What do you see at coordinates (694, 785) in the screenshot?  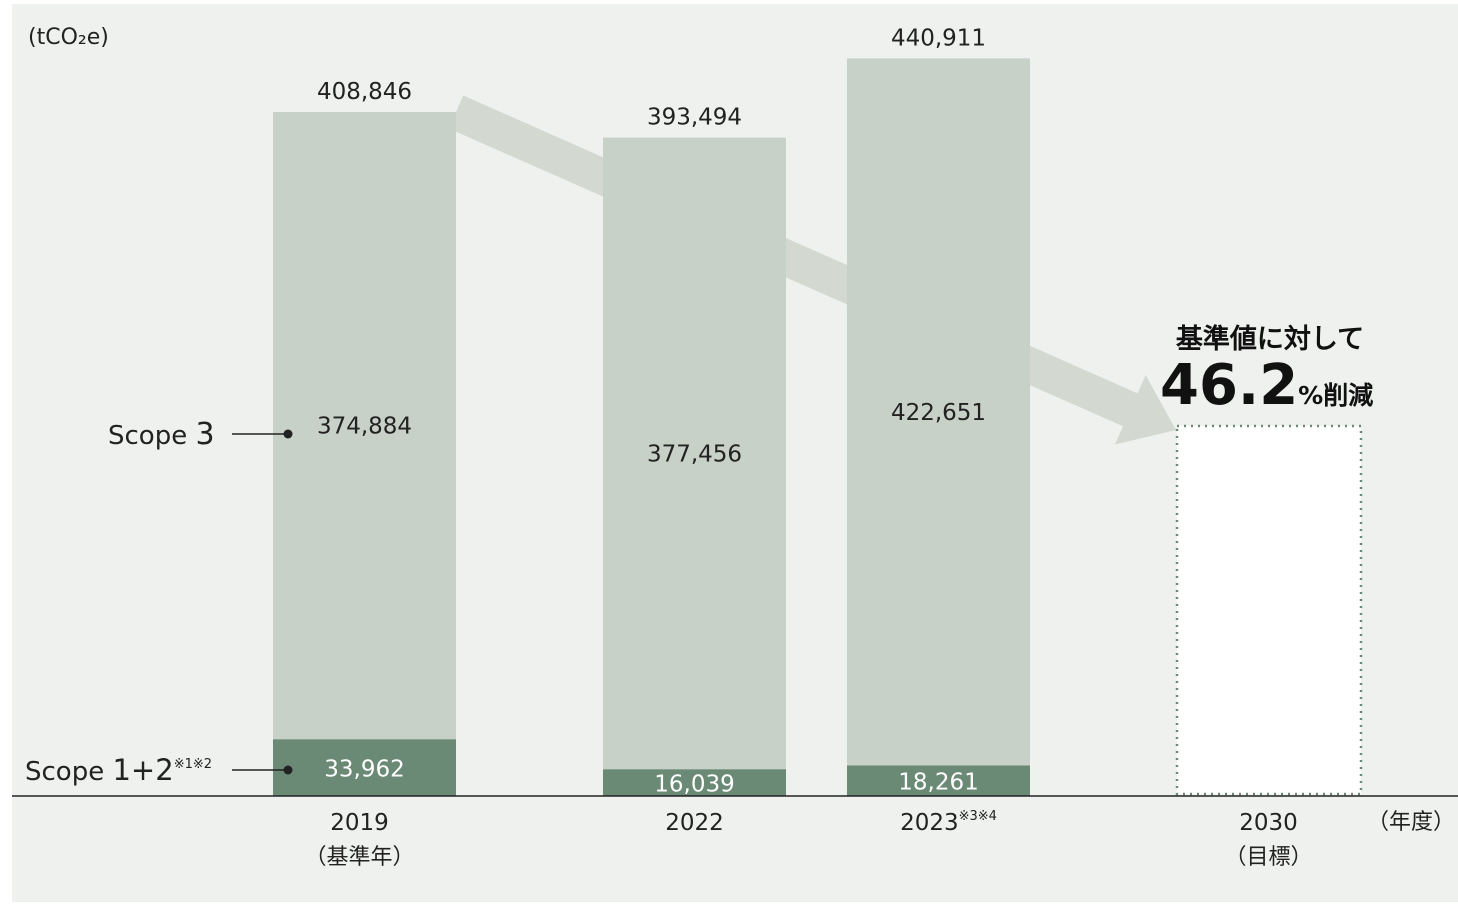 I see `scope12-label-2022: 16,039` at bounding box center [694, 785].